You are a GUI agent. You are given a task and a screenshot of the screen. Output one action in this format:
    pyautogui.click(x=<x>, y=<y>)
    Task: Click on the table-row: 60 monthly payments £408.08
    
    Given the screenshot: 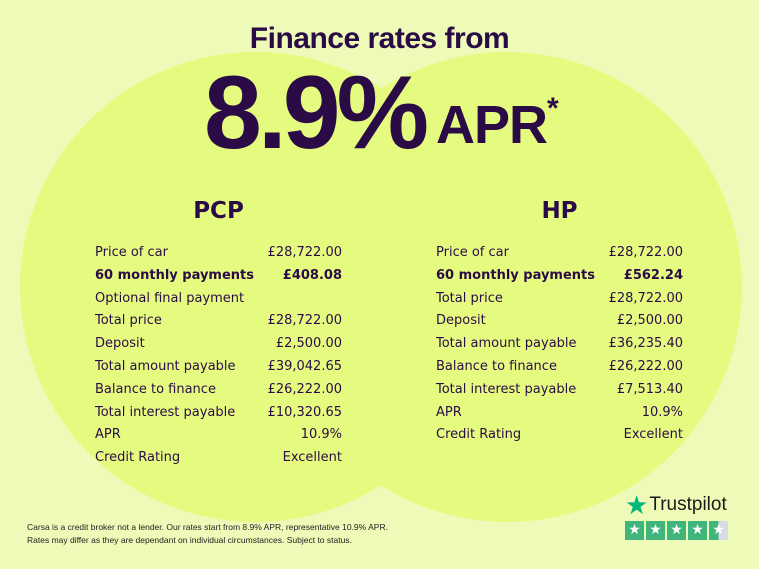 What is the action you would take?
    pyautogui.click(x=218, y=276)
    